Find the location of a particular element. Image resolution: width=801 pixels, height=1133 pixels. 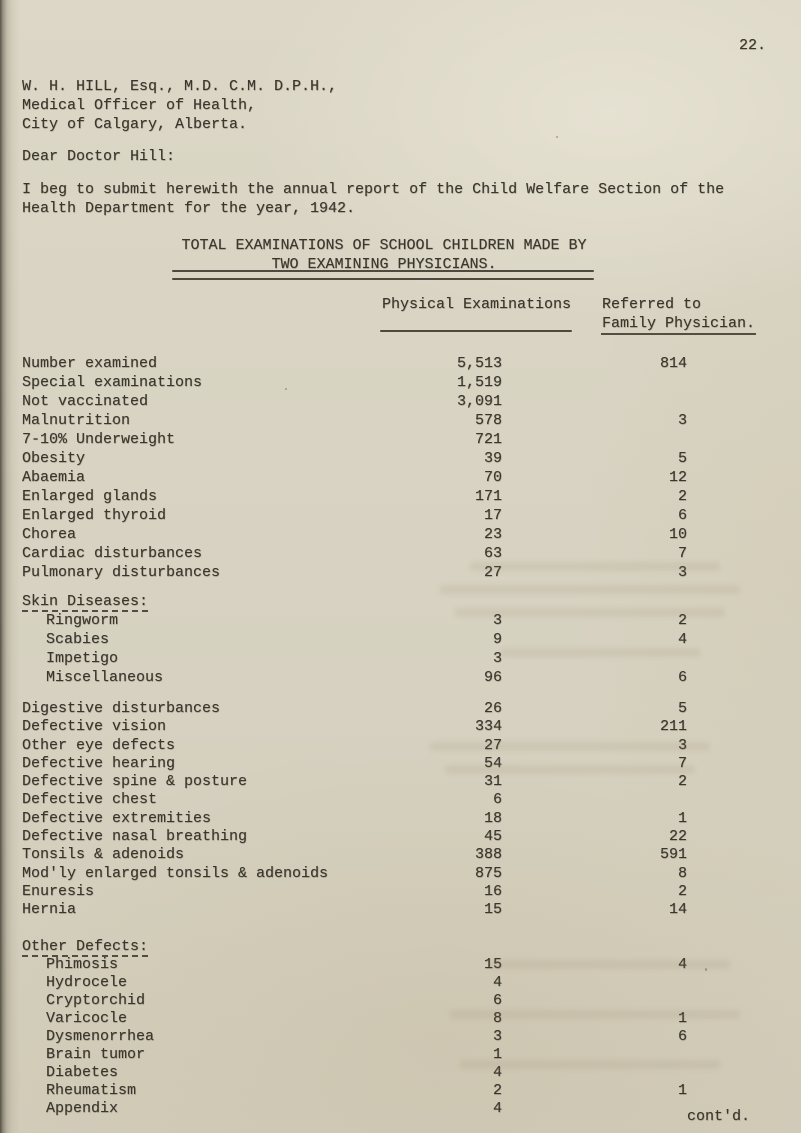

table-row: Diabetes 4 is located at coordinates (355, 1073).